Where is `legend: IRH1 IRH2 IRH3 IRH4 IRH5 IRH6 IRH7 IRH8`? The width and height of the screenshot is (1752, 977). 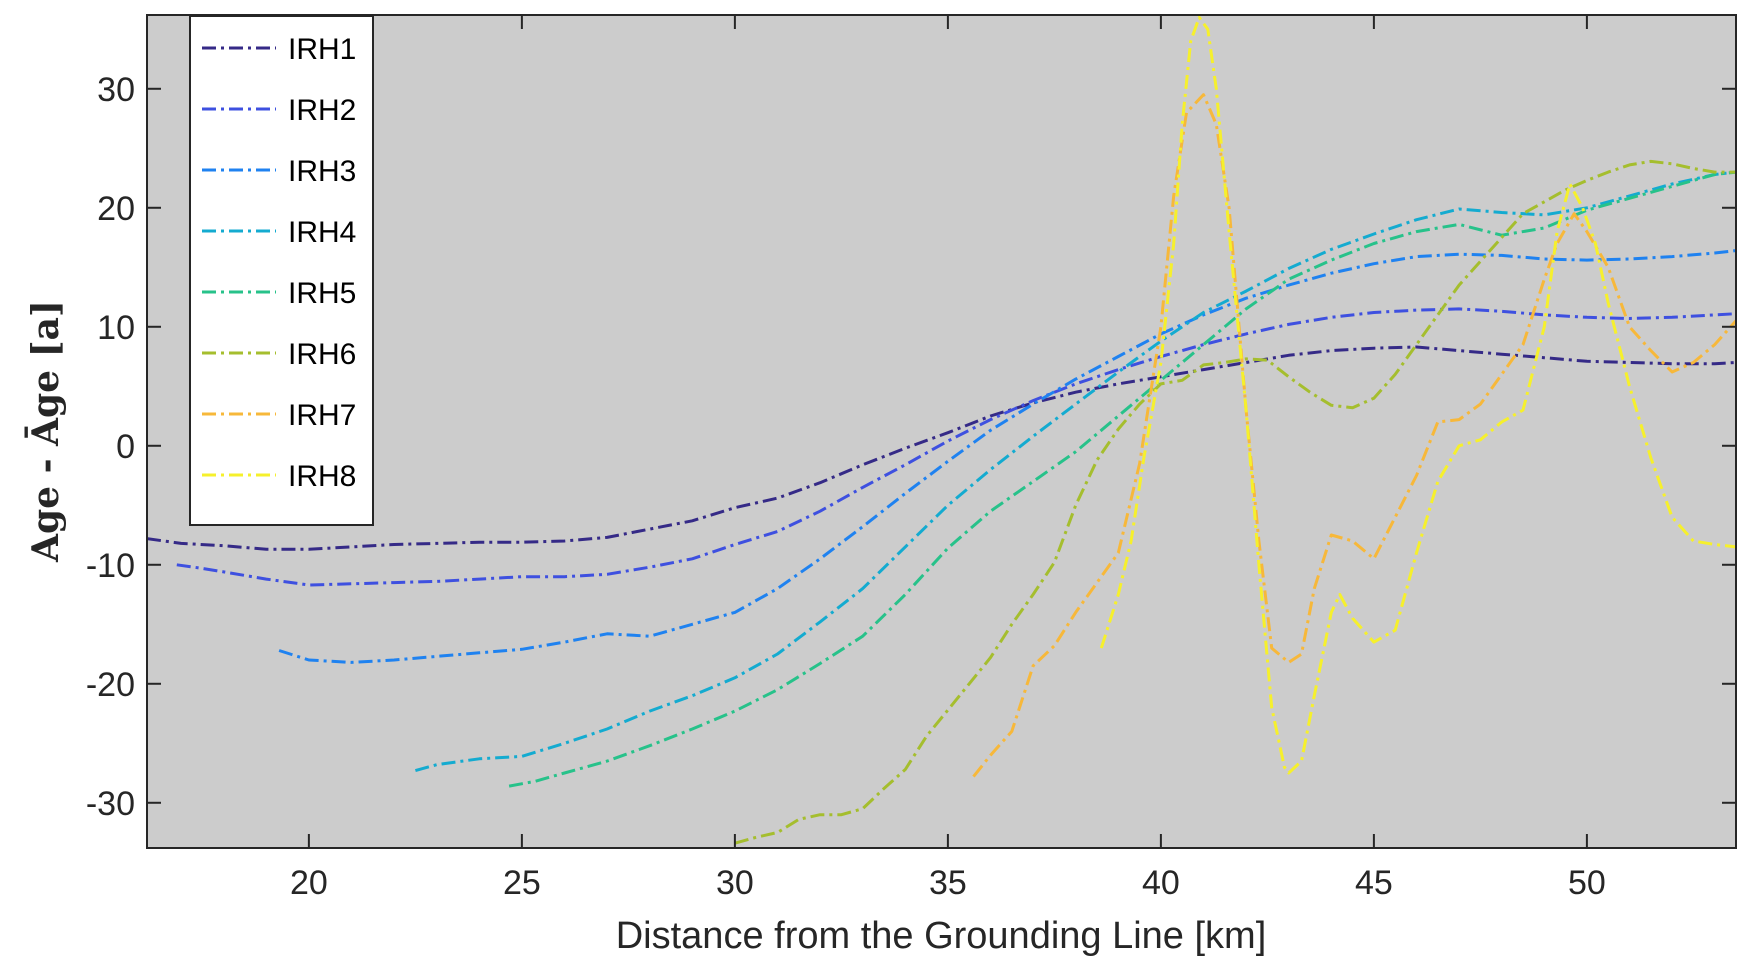
legend: IRH1 IRH2 IRH3 IRH4 IRH5 IRH6 IRH7 IRH8 is located at coordinates (281, 270).